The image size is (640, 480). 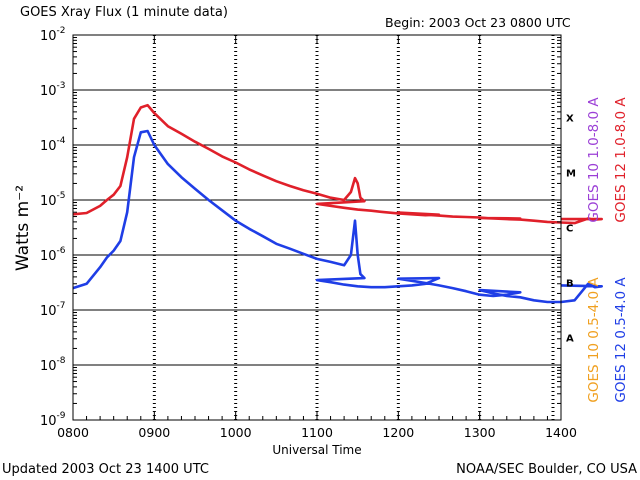 I want to click on x-tick-label: 1300, so click(x=480, y=432).